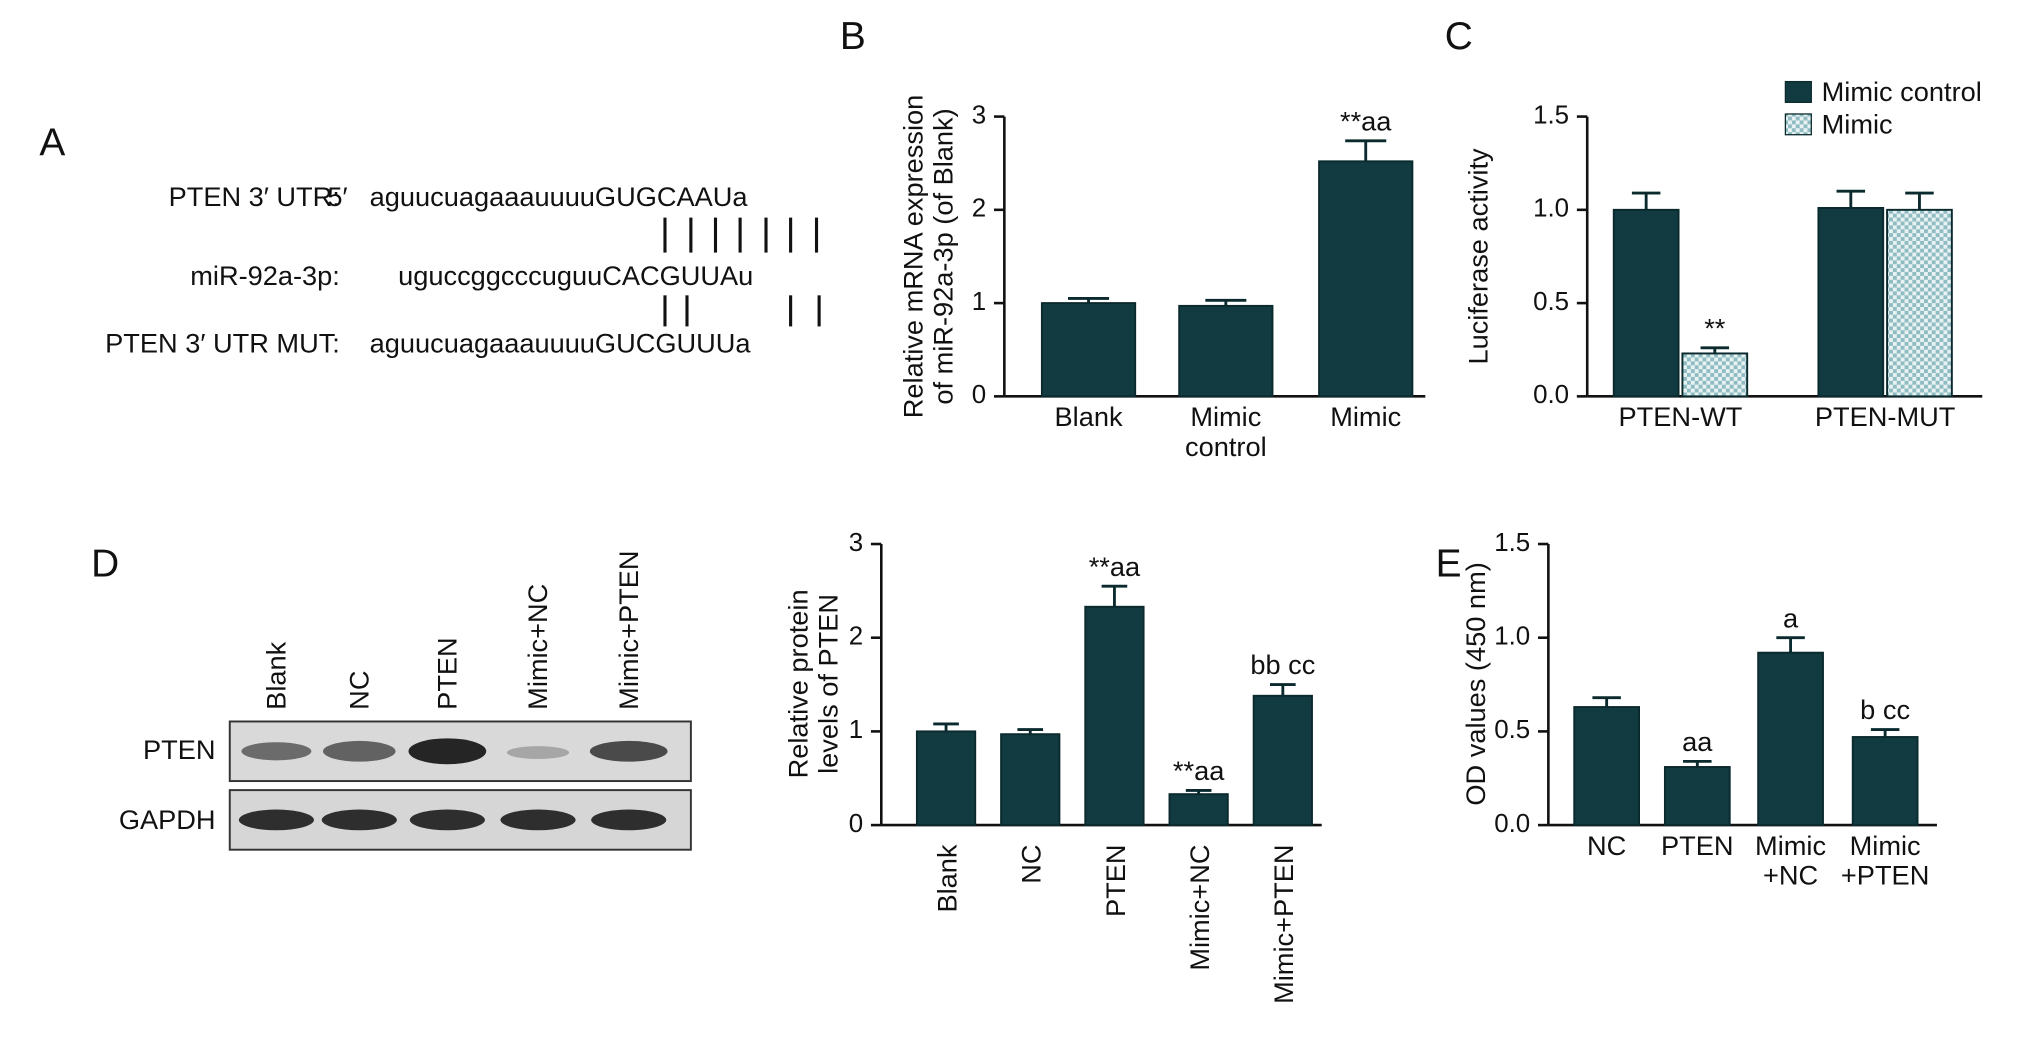 The image size is (2032, 1044). Describe the element at coordinates (575, 275) in the screenshot. I see `sequence: uguccggcccuguuCACGUUAu` at that location.